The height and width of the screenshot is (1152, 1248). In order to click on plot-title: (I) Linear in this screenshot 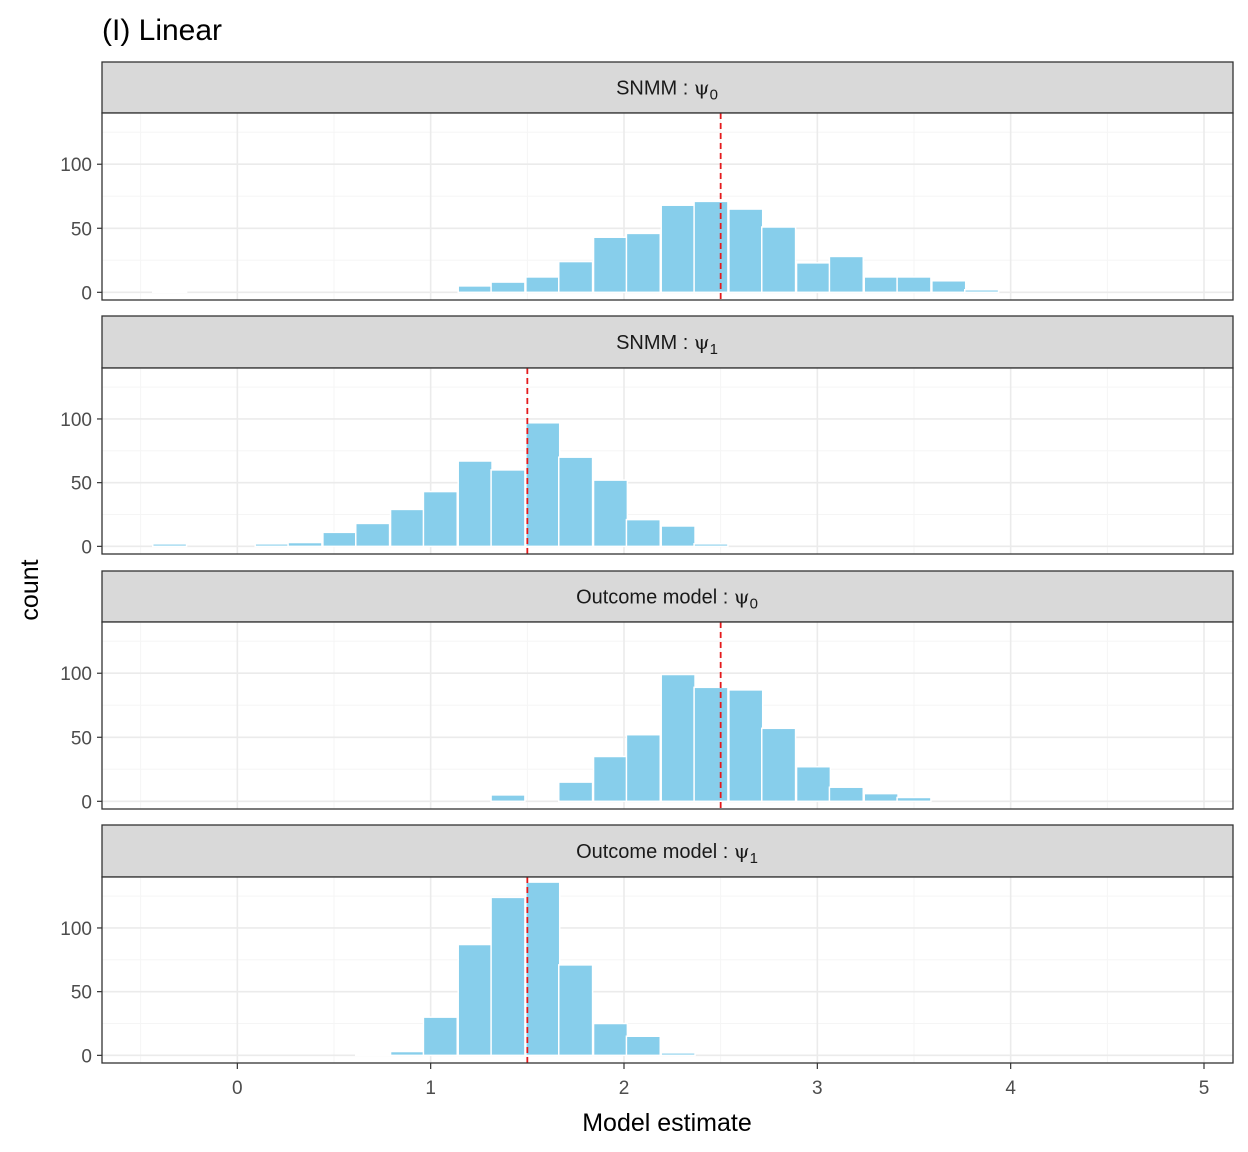, I will do `click(162, 30)`.